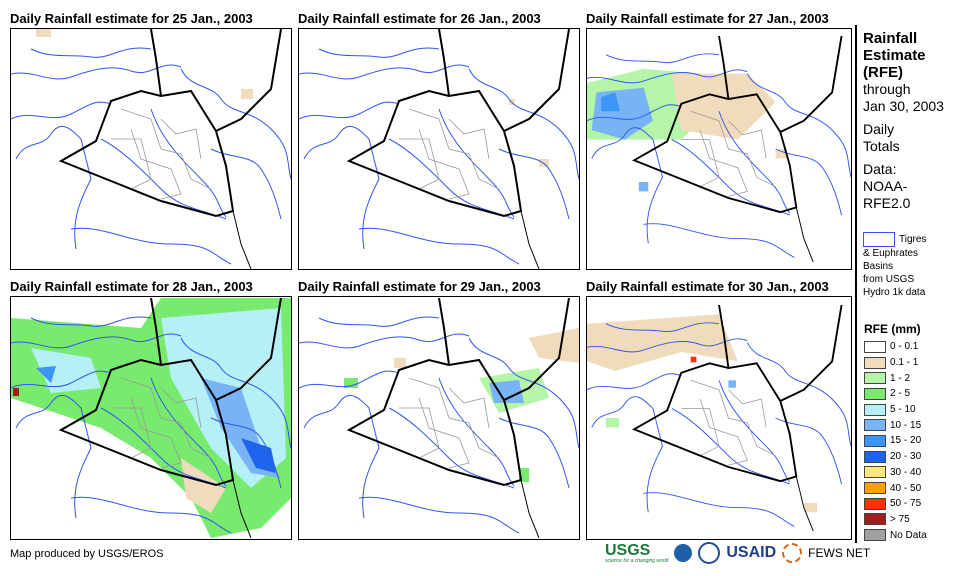 The image size is (967, 576). What do you see at coordinates (880, 169) in the screenshot?
I see `source-line: Data:` at bounding box center [880, 169].